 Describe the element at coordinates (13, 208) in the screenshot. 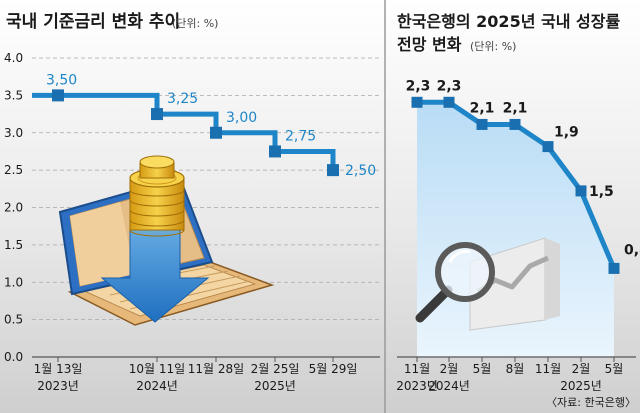

I see `y-tick-label: 2.0` at that location.